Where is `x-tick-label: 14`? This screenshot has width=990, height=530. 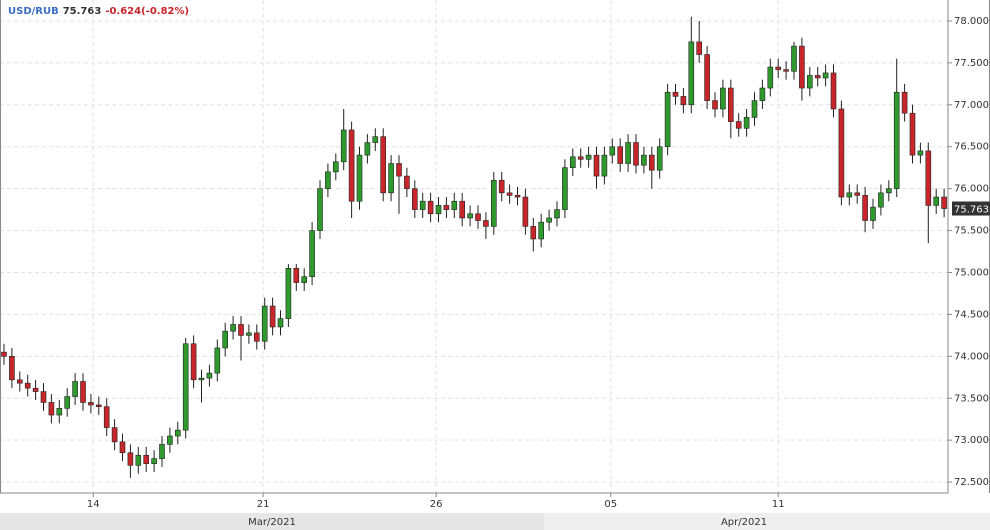
x-tick-label: 14 is located at coordinates (93, 504).